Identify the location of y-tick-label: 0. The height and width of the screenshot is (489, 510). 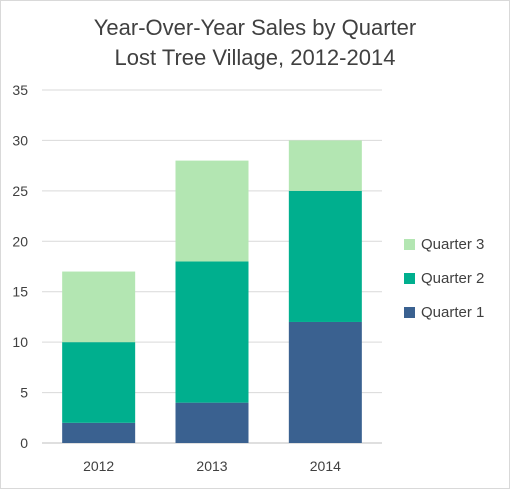
(24, 443).